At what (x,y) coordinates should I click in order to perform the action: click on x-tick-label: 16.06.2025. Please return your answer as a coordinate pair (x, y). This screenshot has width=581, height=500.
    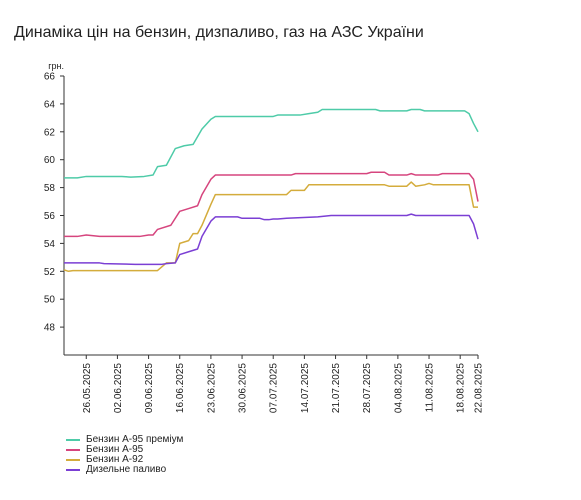
    Looking at the image, I should click on (180, 388).